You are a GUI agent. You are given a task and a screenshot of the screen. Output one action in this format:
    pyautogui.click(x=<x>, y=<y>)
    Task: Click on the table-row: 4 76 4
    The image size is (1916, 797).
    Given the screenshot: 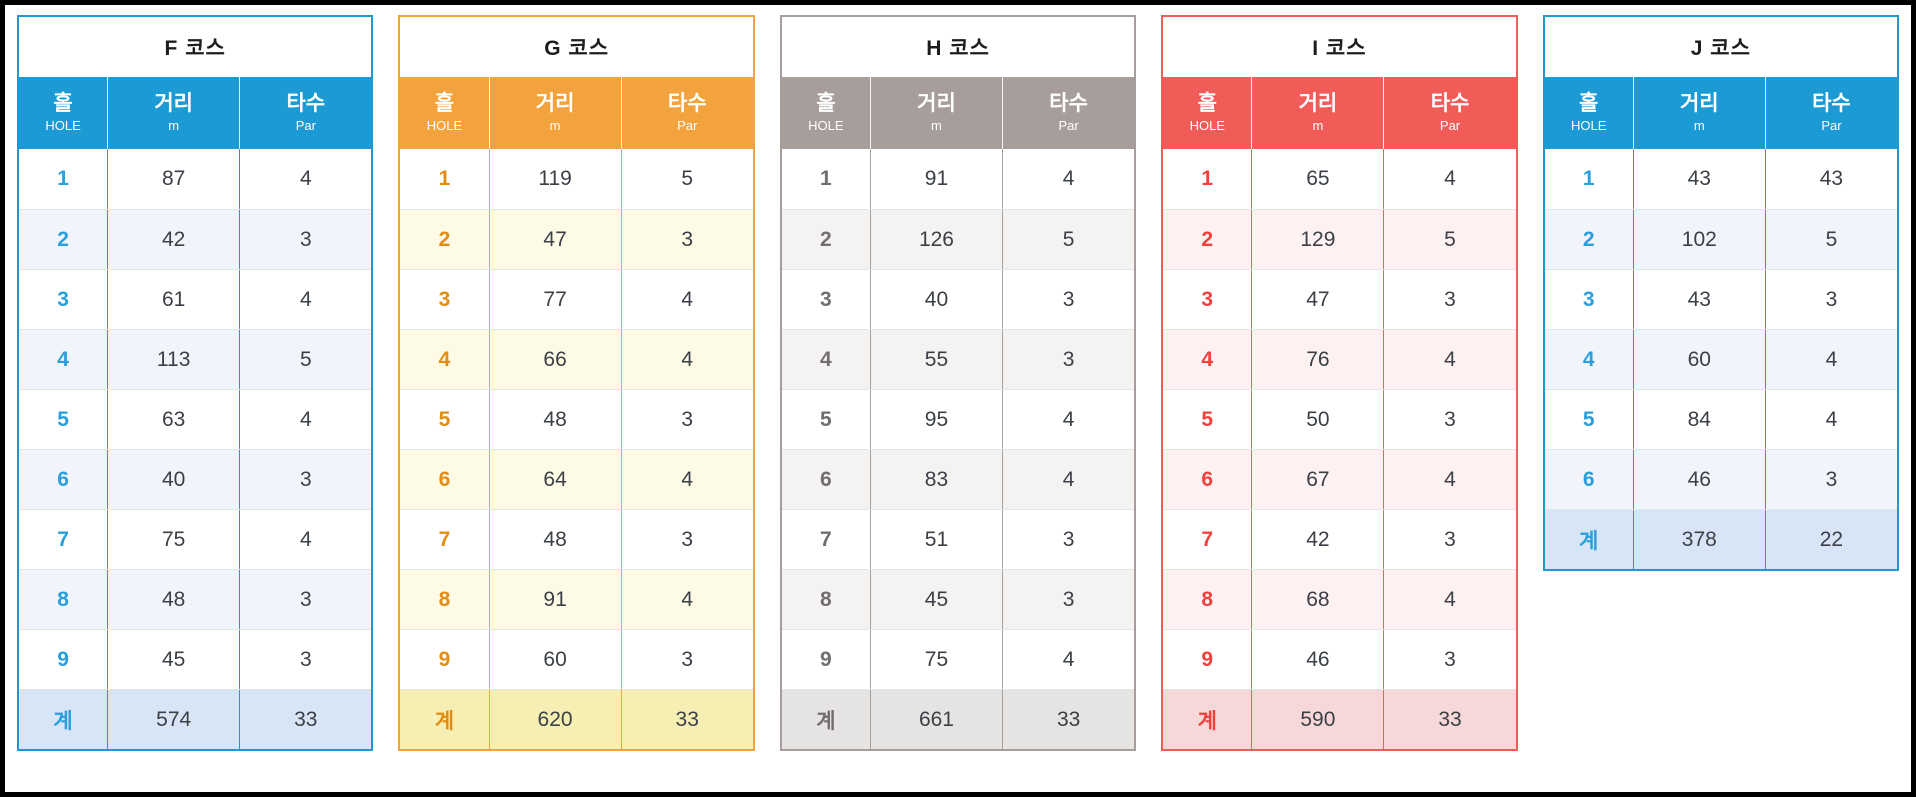 What is the action you would take?
    pyautogui.click(x=1339, y=359)
    